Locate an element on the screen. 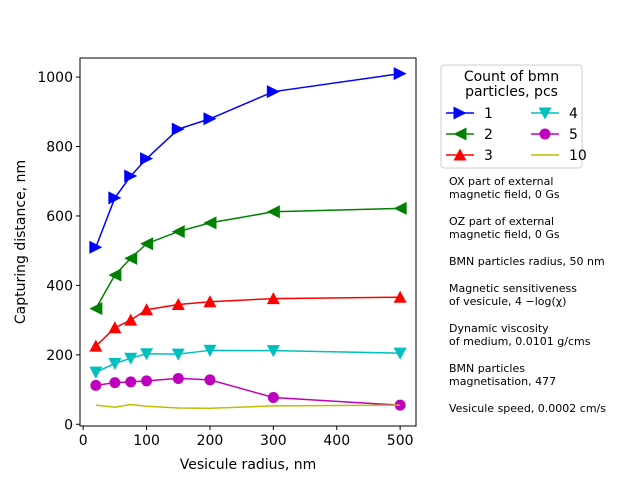  legend-entries: 1 2 3 4 5 10 is located at coordinates (516, 135).